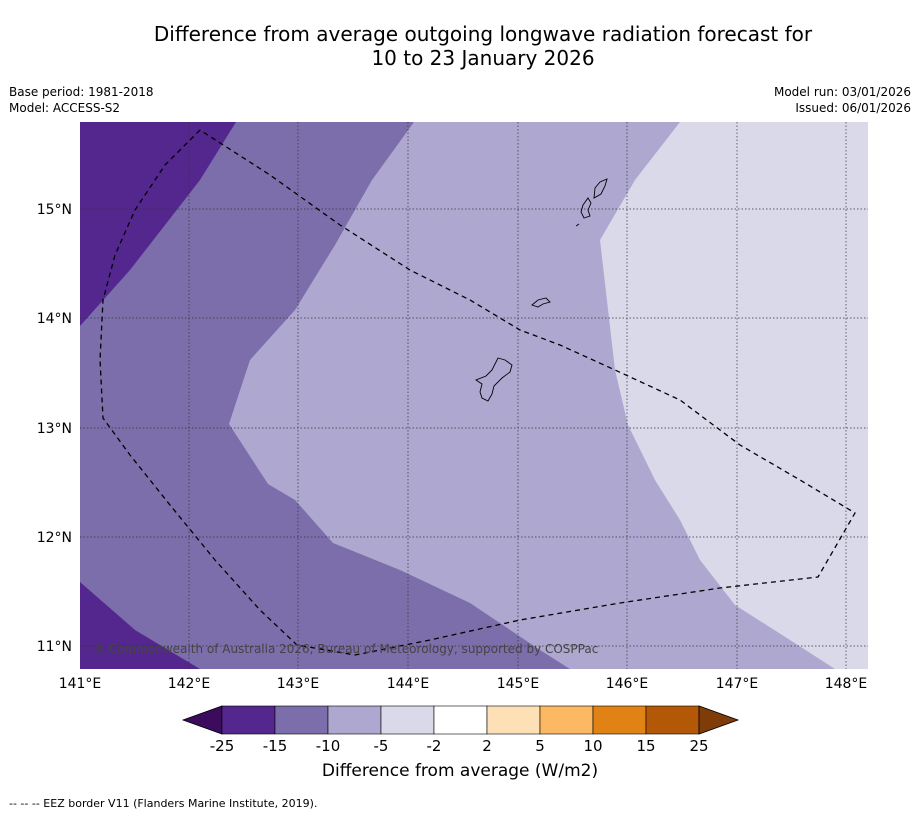 This screenshot has height=816, width=919. I want to click on colorbar-tick-label: 10, so click(593, 746).